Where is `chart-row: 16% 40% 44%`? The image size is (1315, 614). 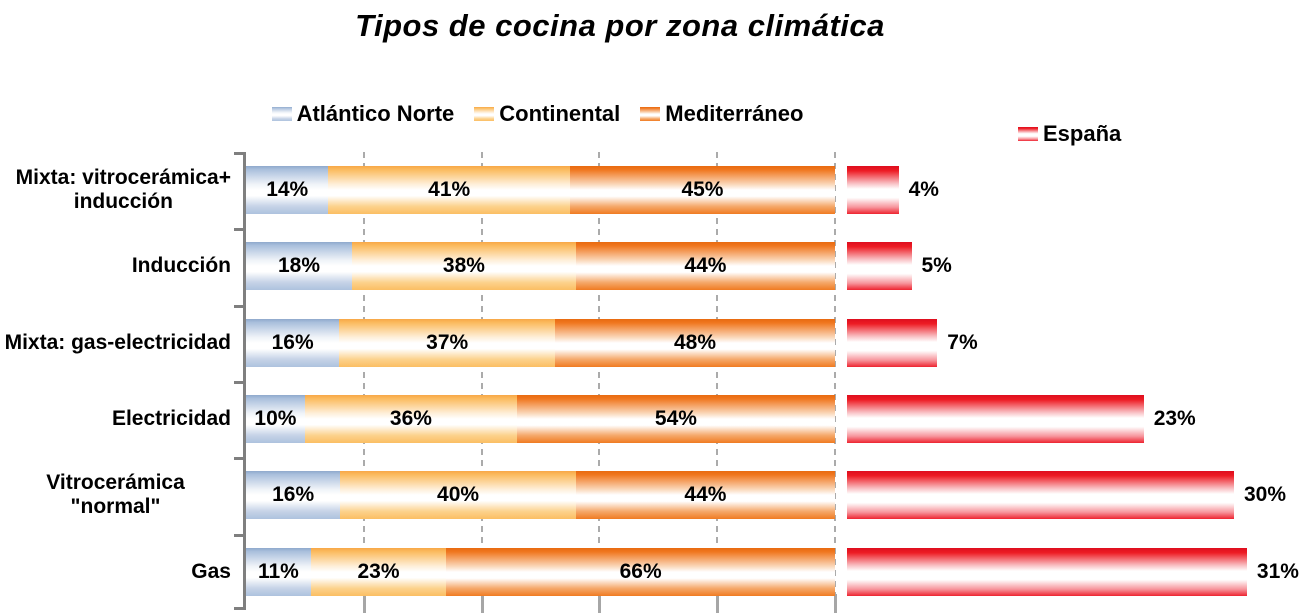 chart-row: 16% 40% 44% is located at coordinates (540, 495).